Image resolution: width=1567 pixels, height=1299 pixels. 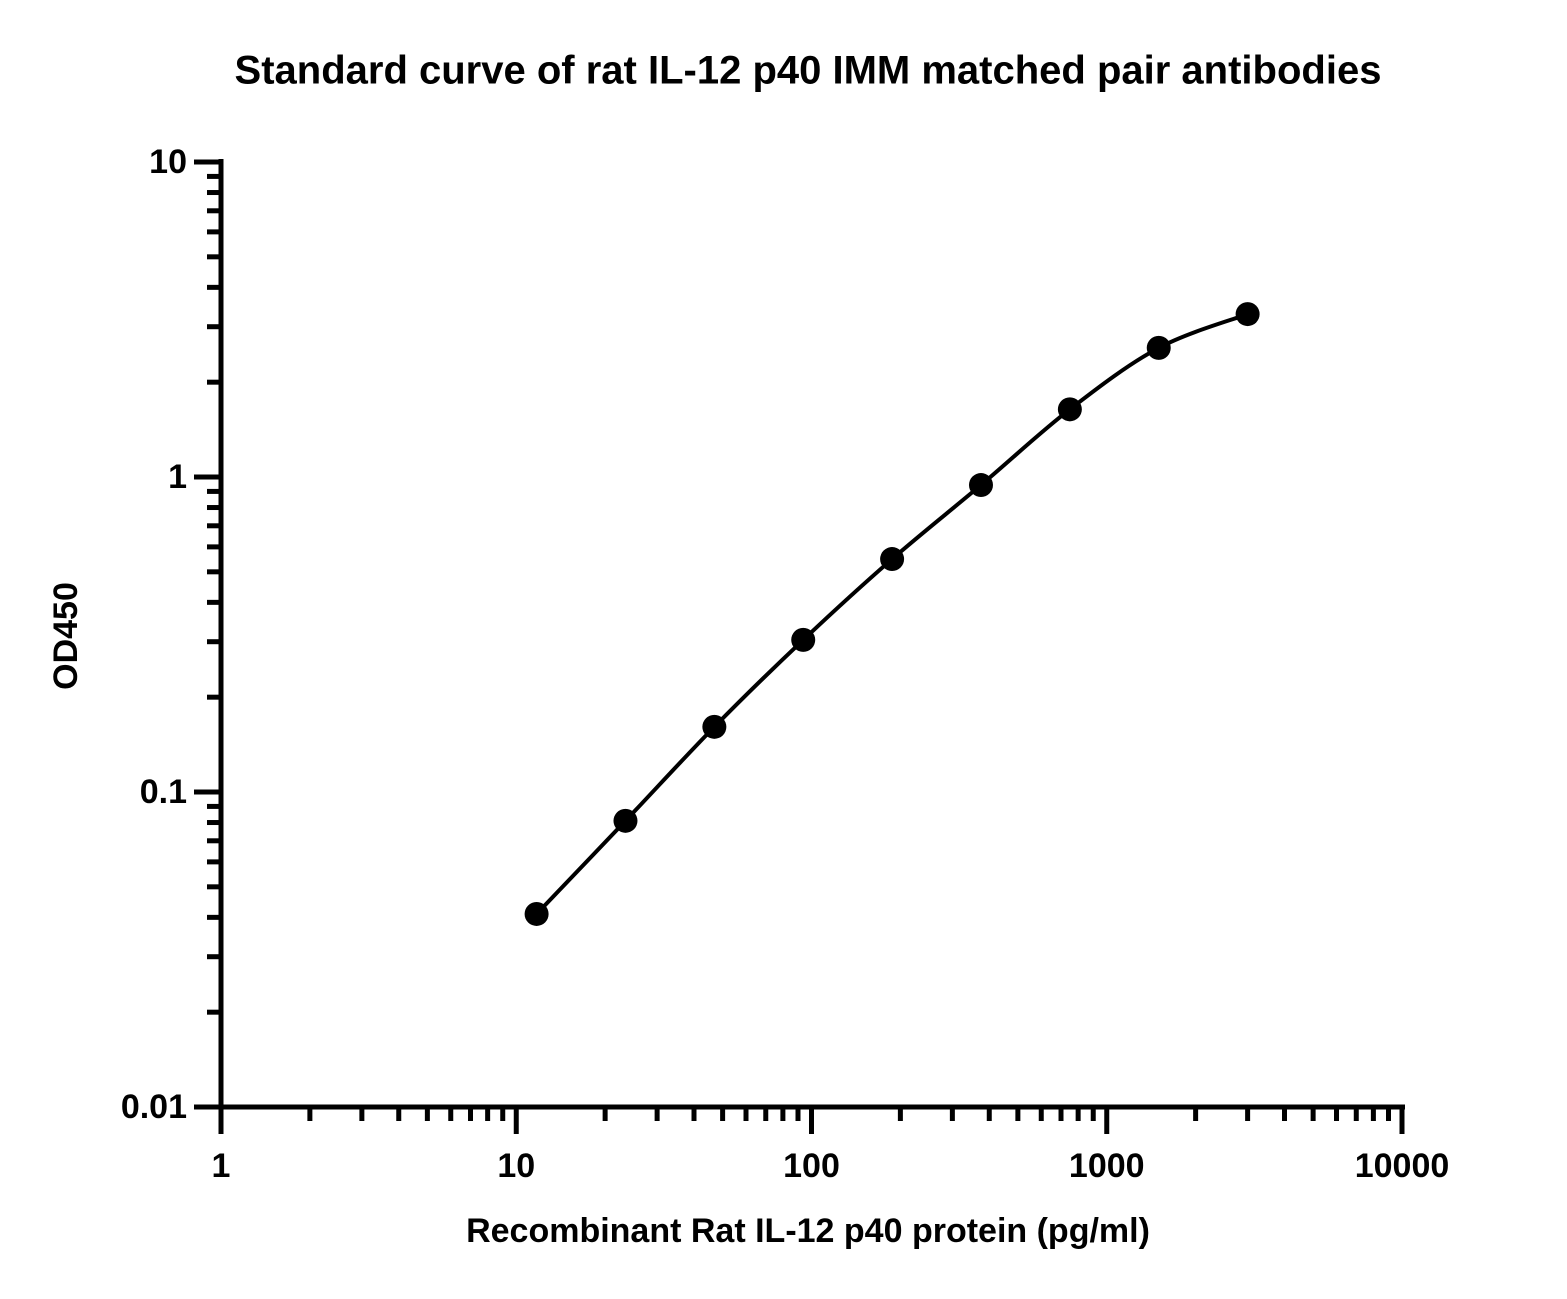 What do you see at coordinates (221, 1166) in the screenshot?
I see `x-tick-label: 1` at bounding box center [221, 1166].